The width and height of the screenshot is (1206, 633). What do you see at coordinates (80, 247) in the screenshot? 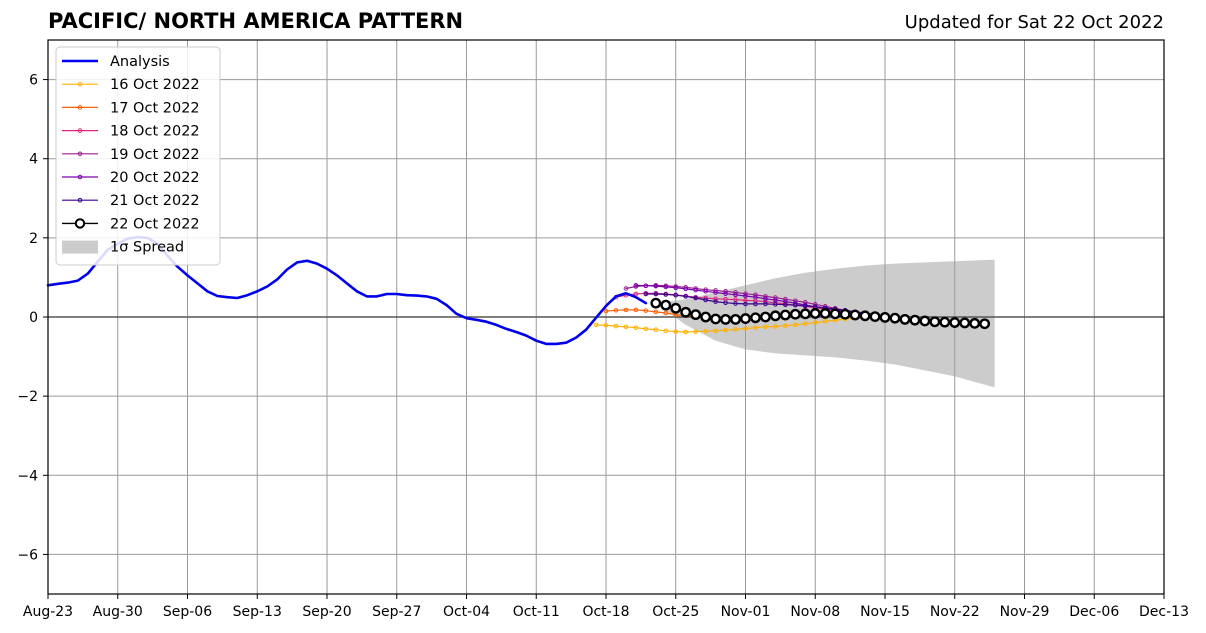
I see `legend-swatch` at bounding box center [80, 247].